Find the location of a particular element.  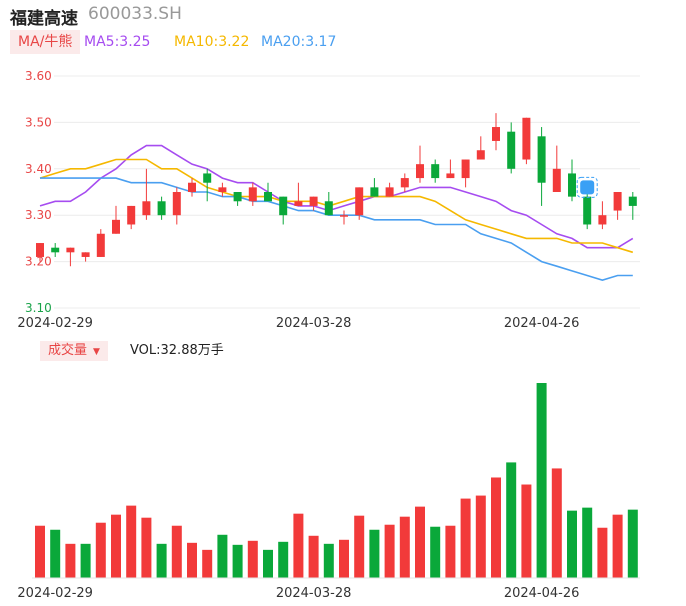

price-tick-label: 3.50 is located at coordinates (38, 122).